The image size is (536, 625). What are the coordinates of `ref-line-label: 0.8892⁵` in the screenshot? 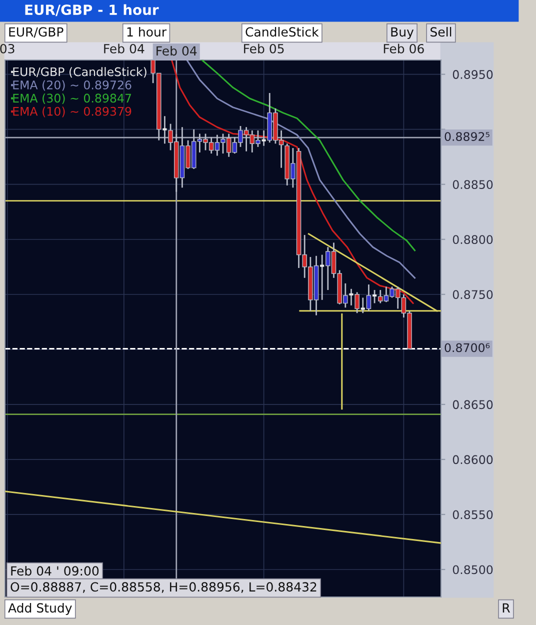 It's located at (467, 137).